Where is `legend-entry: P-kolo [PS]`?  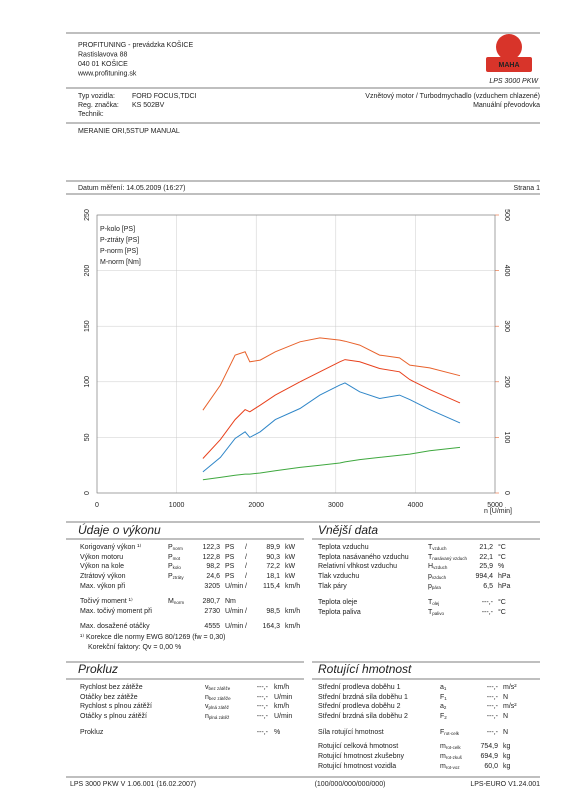 legend-entry: P-kolo [PS] is located at coordinates (117, 229).